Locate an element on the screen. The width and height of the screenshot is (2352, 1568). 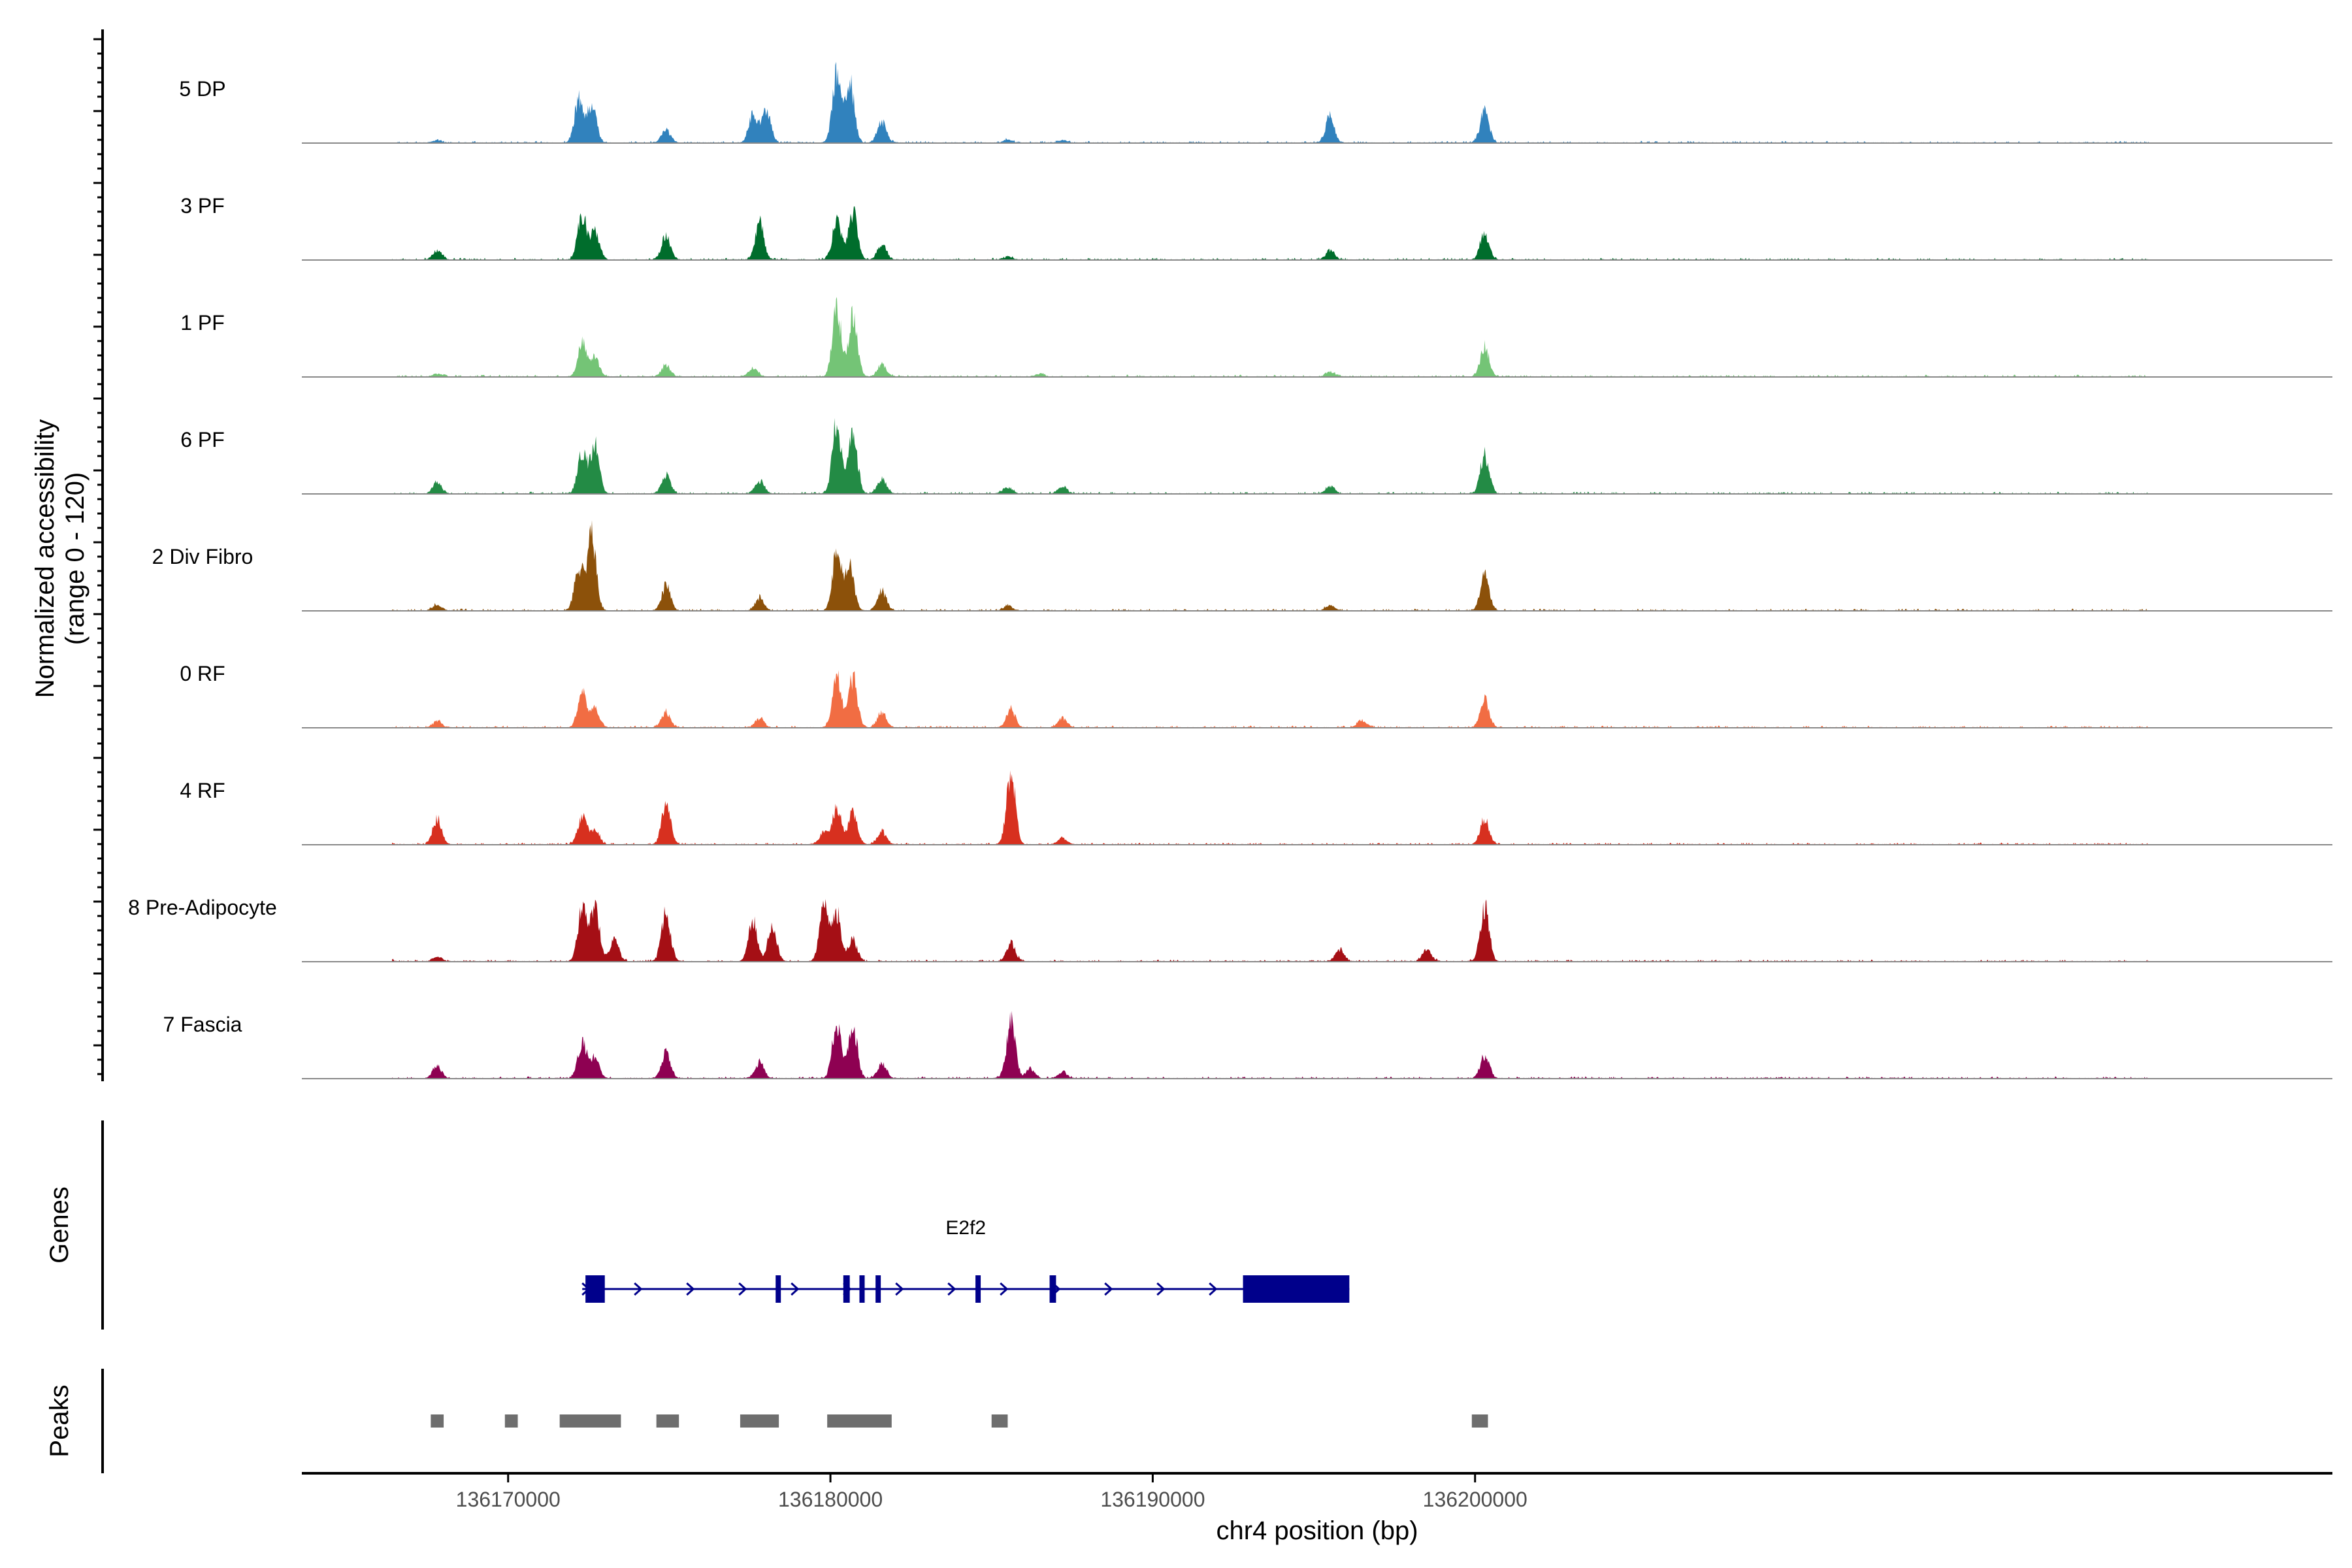
coverage-track: 1 PF is located at coordinates (1256, 337).